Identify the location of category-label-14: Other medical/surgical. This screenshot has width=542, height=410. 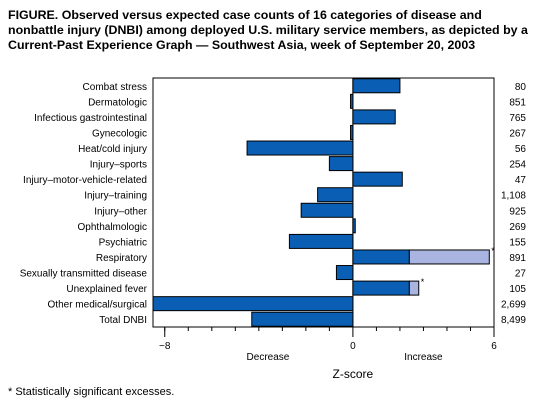
(97, 305).